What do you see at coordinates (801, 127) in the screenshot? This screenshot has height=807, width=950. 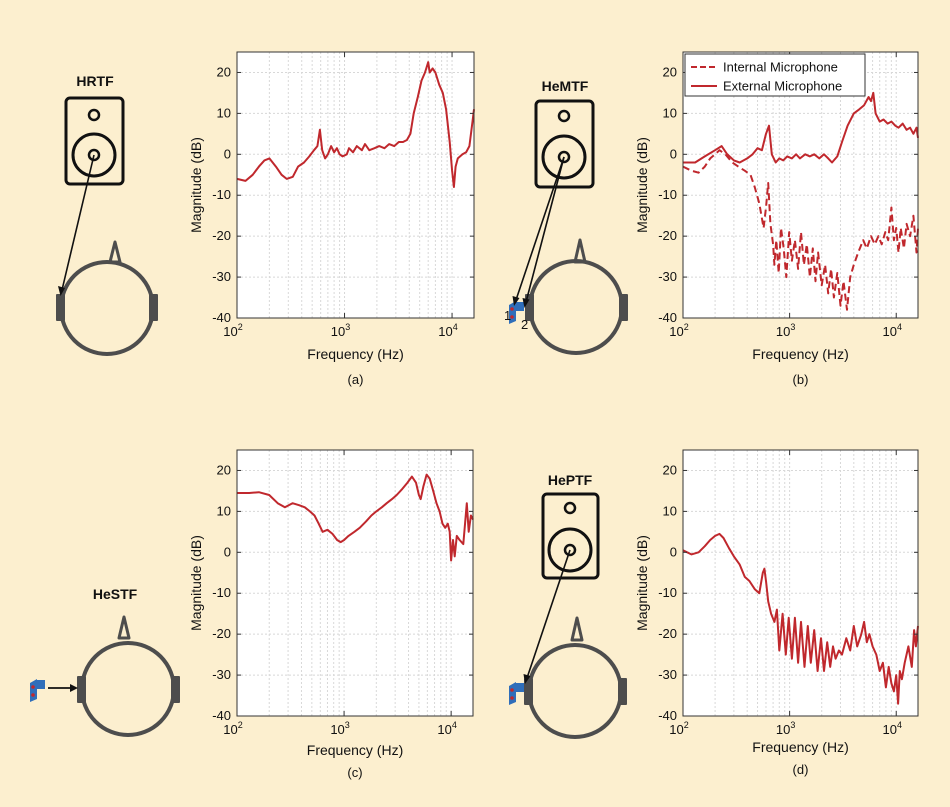 I see `series-line-external-microphone` at bounding box center [801, 127].